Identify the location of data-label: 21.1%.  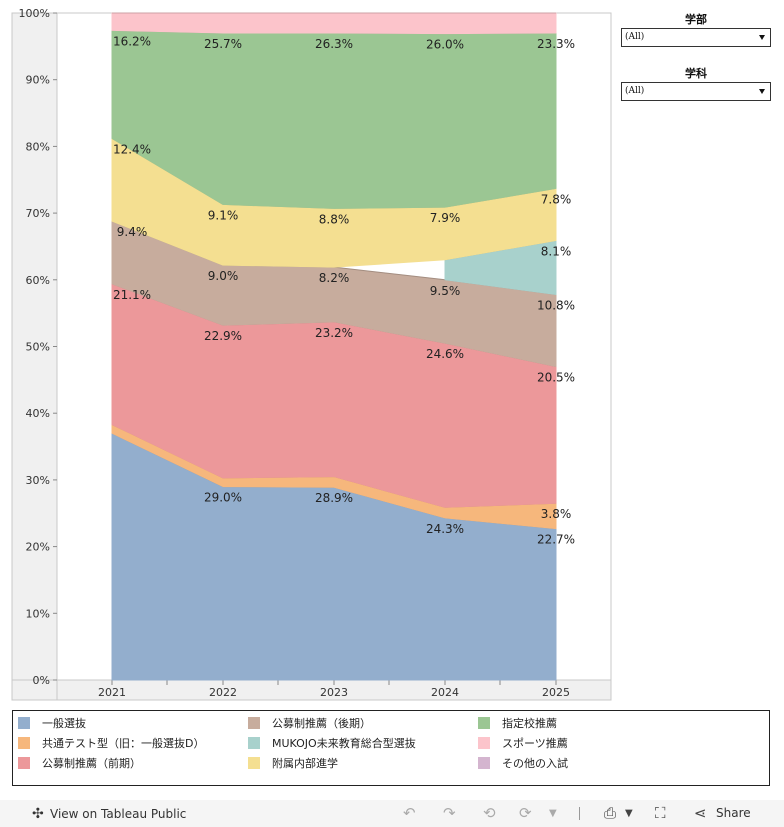
(132, 295).